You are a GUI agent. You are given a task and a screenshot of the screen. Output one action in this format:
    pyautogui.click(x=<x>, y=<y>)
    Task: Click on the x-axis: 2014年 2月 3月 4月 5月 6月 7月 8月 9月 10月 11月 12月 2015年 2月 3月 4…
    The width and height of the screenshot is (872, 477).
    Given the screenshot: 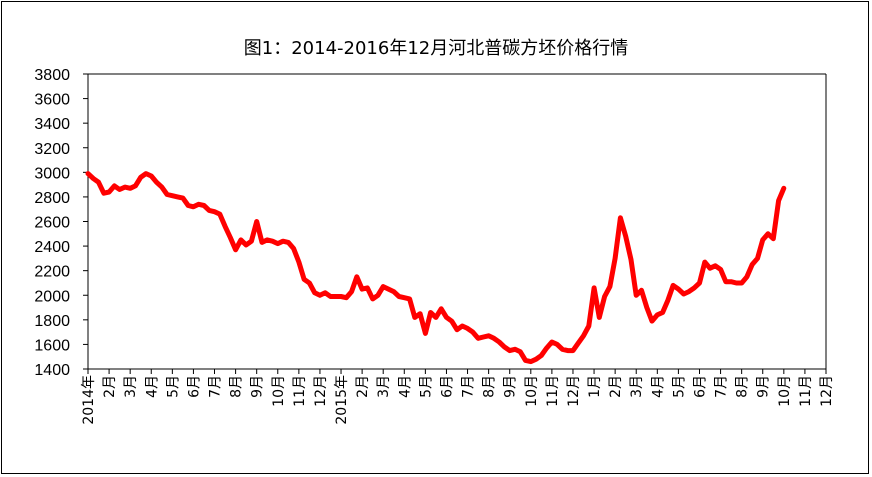 What is the action you would take?
    pyautogui.click(x=458, y=396)
    